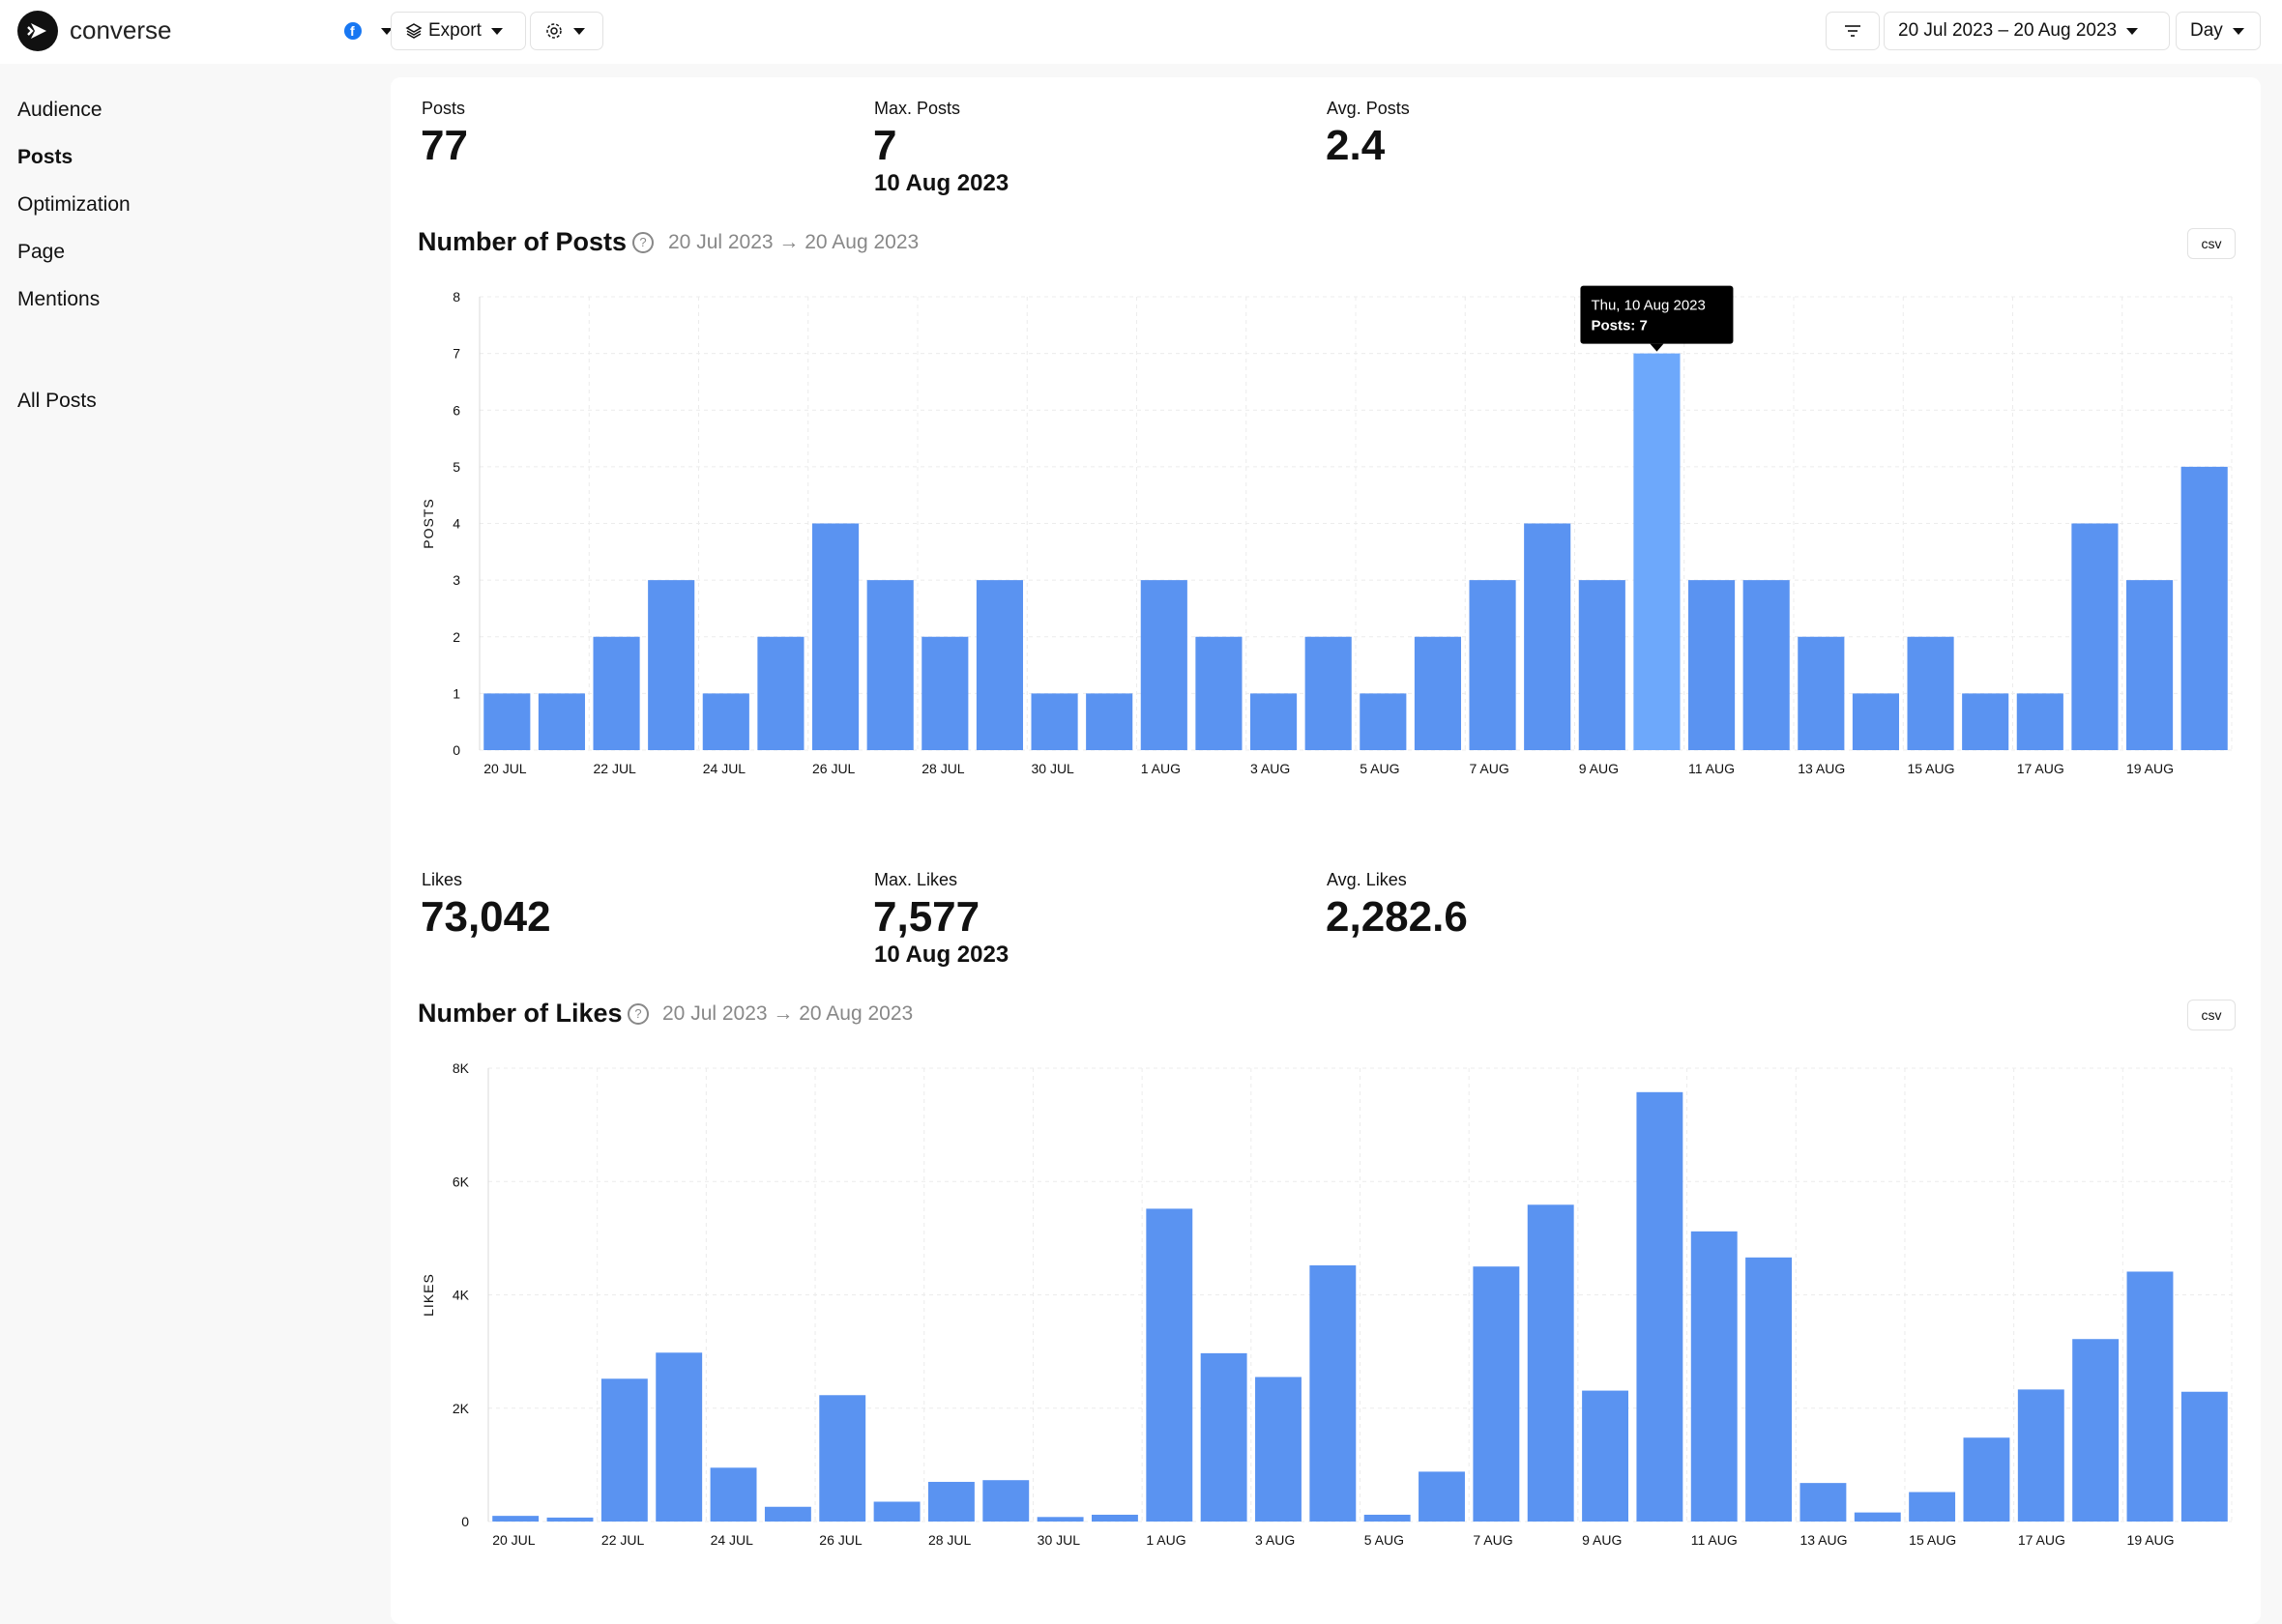  I want to click on posts-tooltip-arrow, so click(1657, 347).